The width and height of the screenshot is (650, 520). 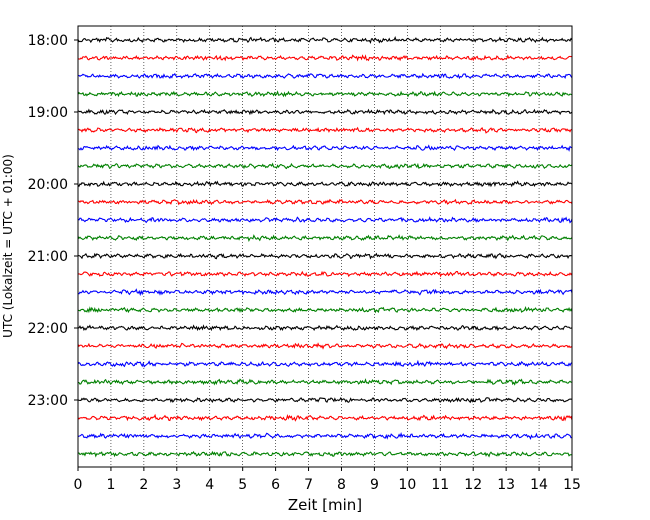 What do you see at coordinates (539, 485) in the screenshot?
I see `x-tick-label: 14` at bounding box center [539, 485].